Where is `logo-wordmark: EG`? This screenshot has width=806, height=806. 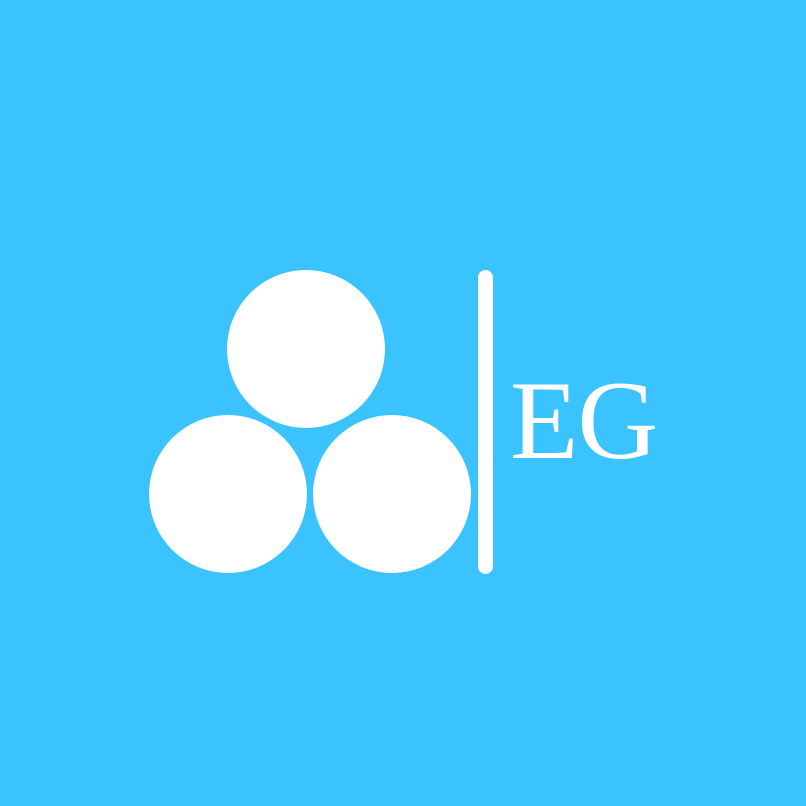
logo-wordmark: EG is located at coordinates (584, 421).